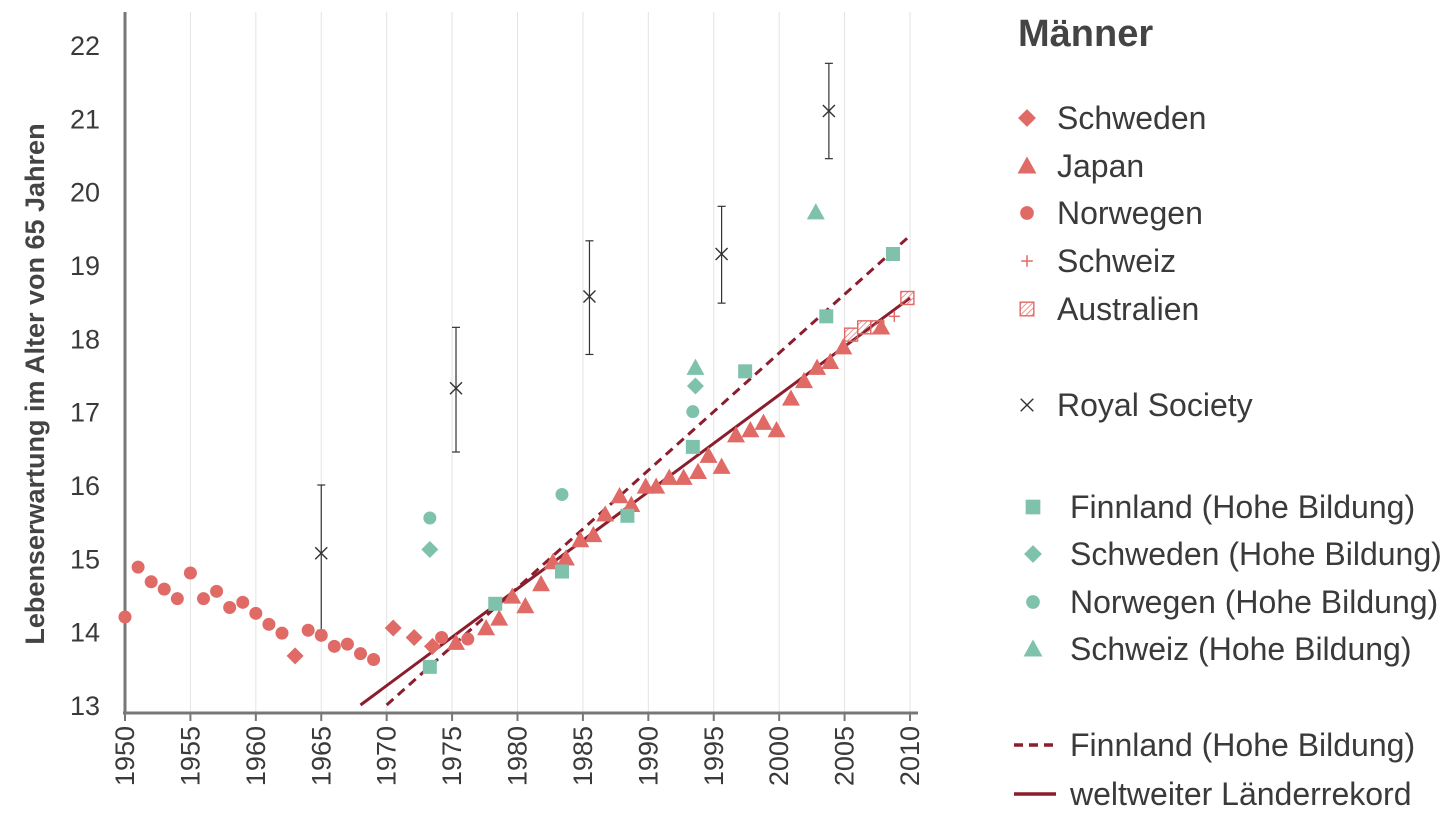 This screenshot has width=1448, height=816. I want to click on x-tick-label: 1970, so click(387, 756).